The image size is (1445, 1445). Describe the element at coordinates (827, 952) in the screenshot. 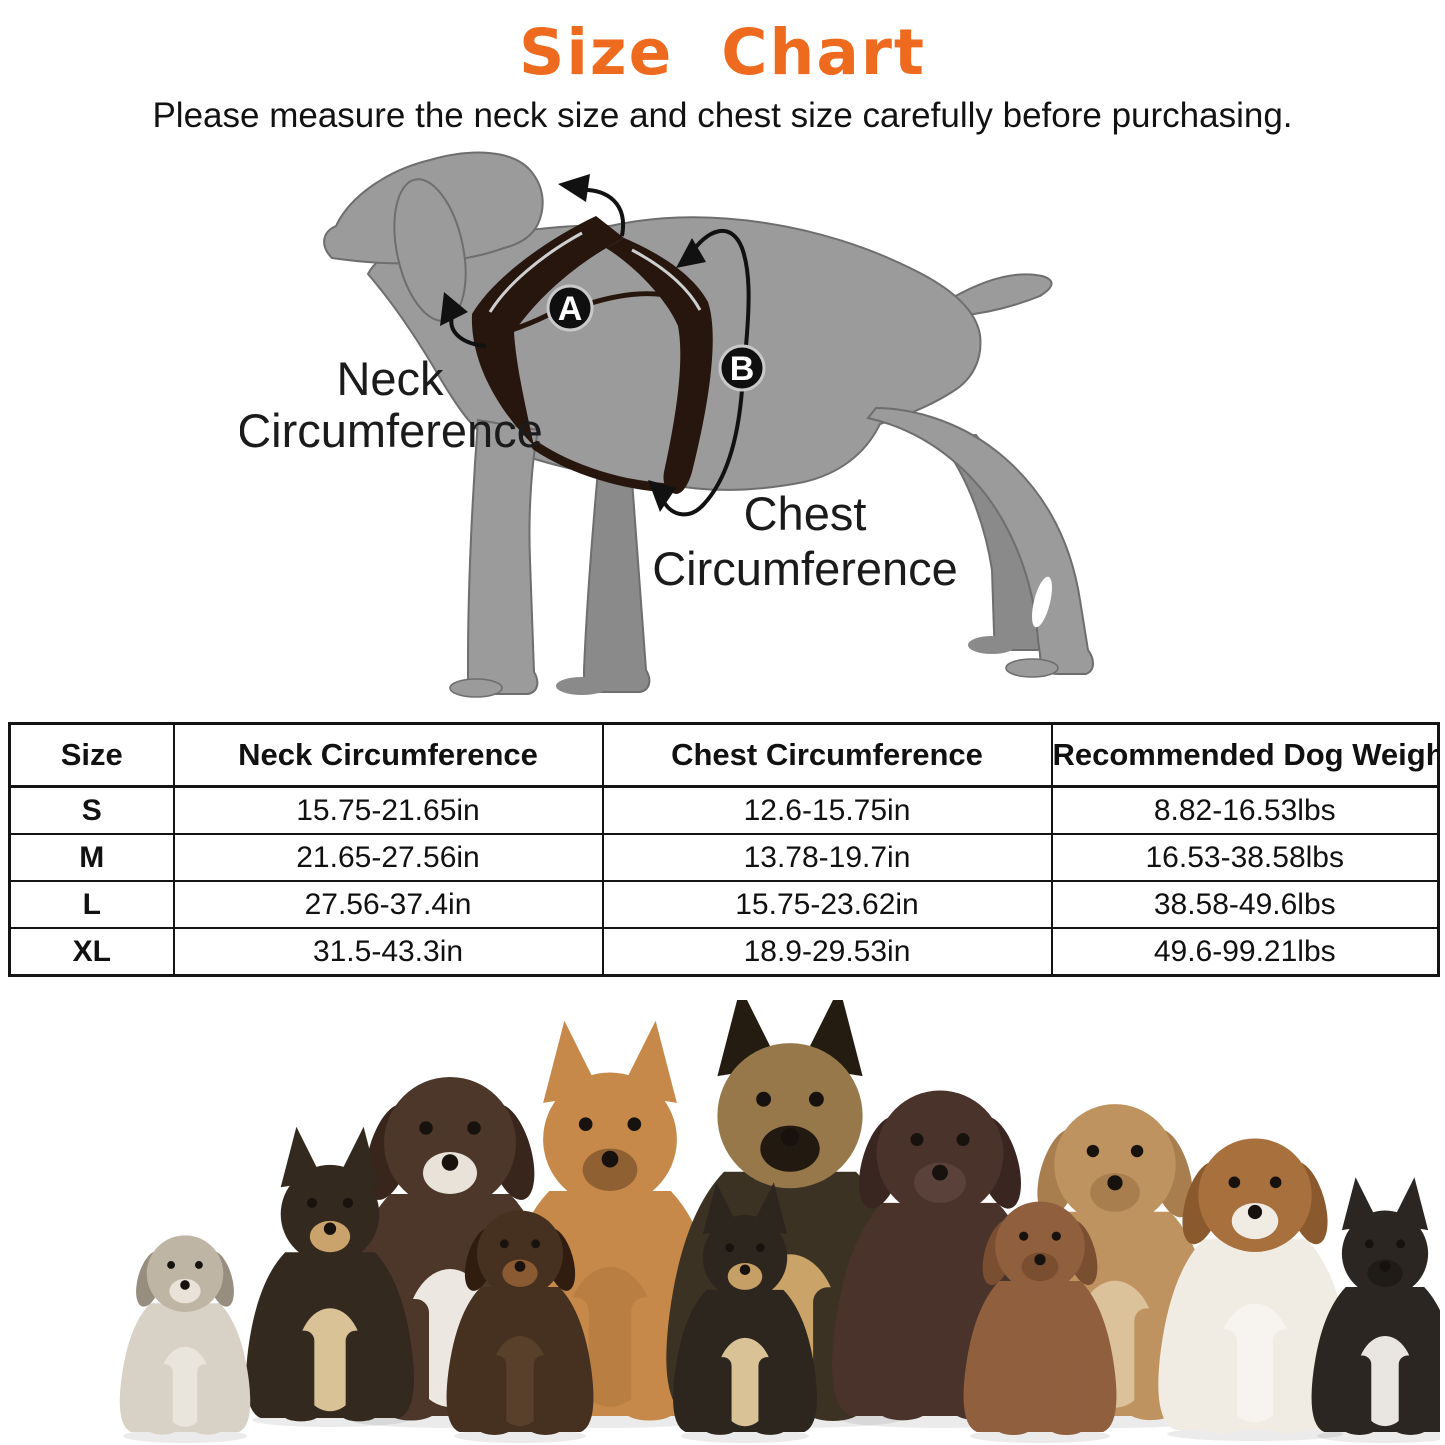

I see `chest-cell: 18.9-29.53in` at that location.